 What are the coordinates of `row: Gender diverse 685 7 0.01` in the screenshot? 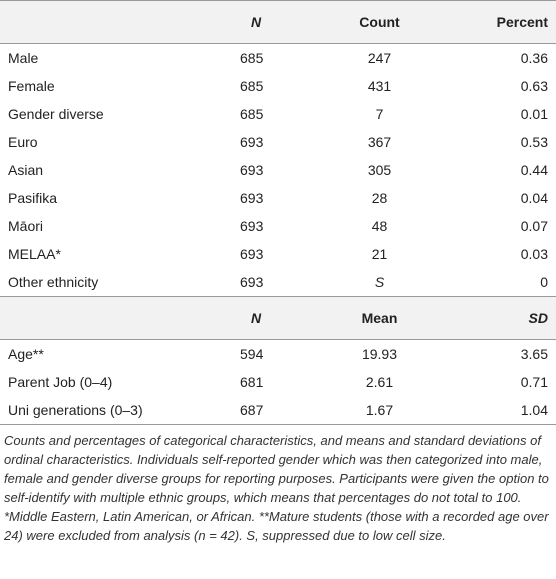 It's located at (278, 114).